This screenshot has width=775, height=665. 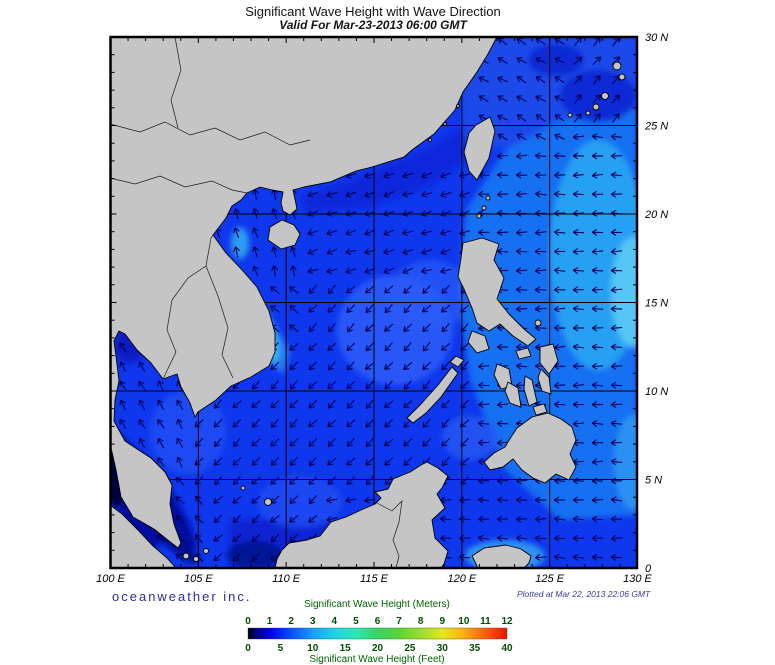 I want to click on land-riau-island, so click(x=186, y=556).